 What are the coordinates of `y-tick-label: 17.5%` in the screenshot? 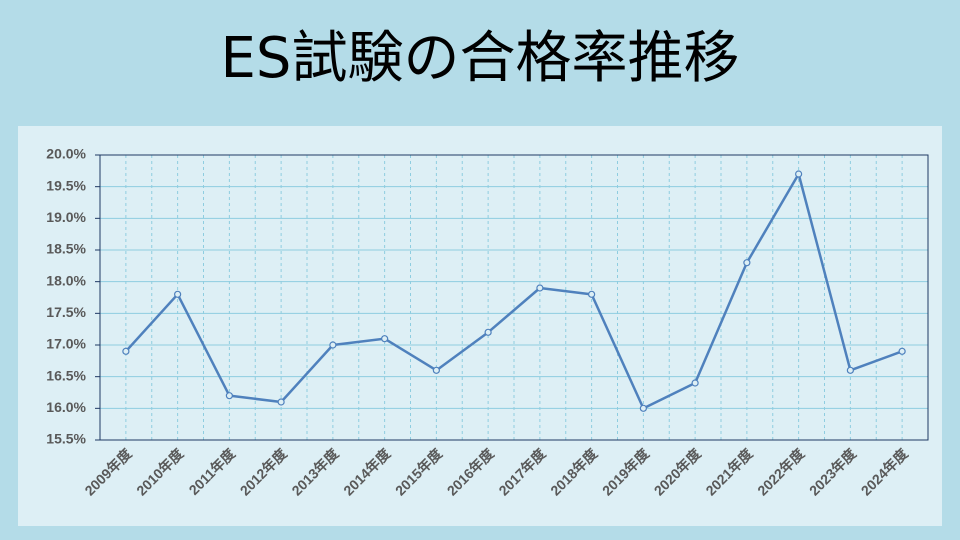 It's located at (66, 312).